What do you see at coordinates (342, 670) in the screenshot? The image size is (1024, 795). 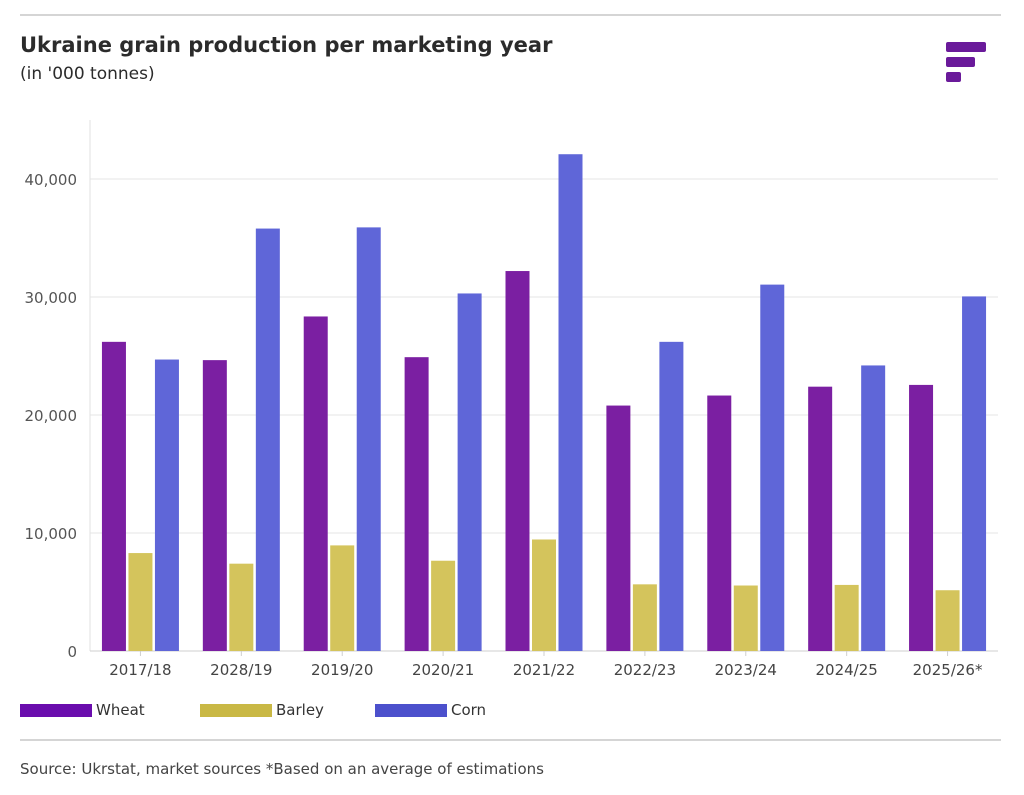 I see `x-tick-label: 2019/20` at bounding box center [342, 670].